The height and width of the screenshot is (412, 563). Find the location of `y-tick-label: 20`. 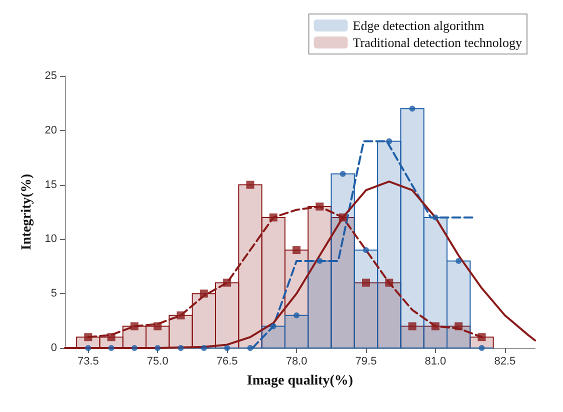

y-tick-label: 20 is located at coordinates (50, 130).